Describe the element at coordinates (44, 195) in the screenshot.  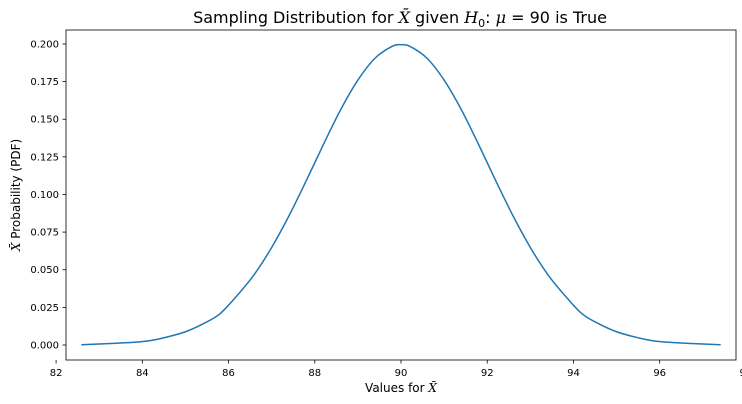
I see `y-tick-label: 0.100` at that location.